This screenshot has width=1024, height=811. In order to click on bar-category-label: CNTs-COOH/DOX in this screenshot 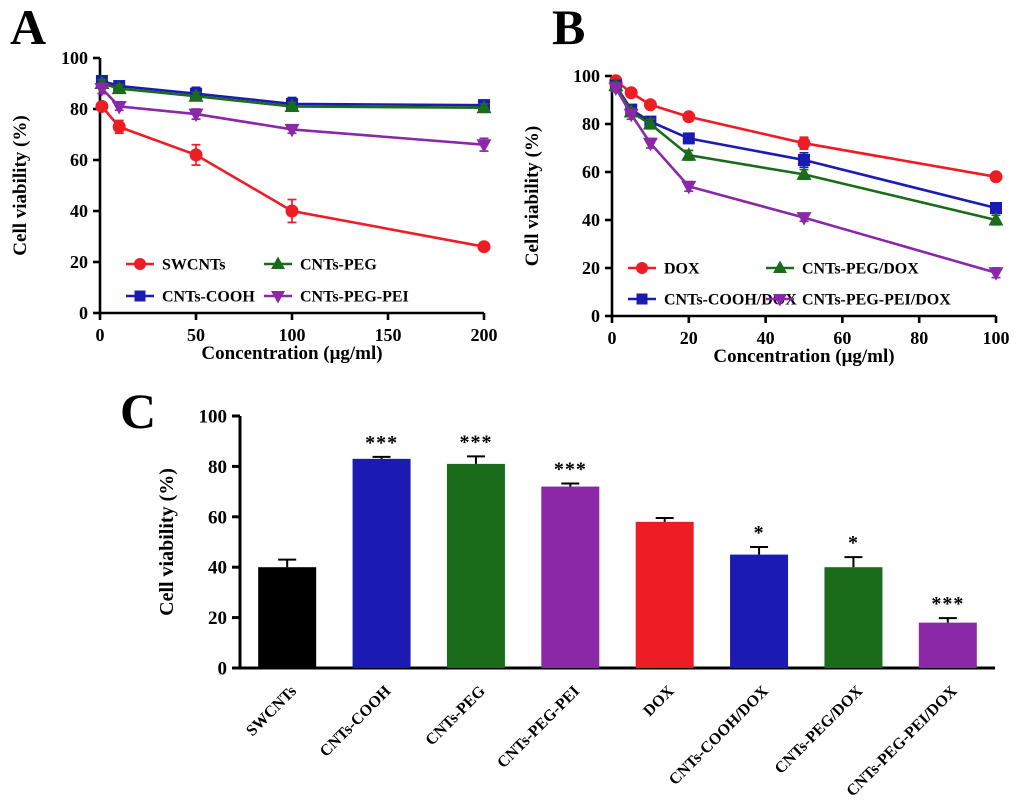, I will do `click(719, 735)`.